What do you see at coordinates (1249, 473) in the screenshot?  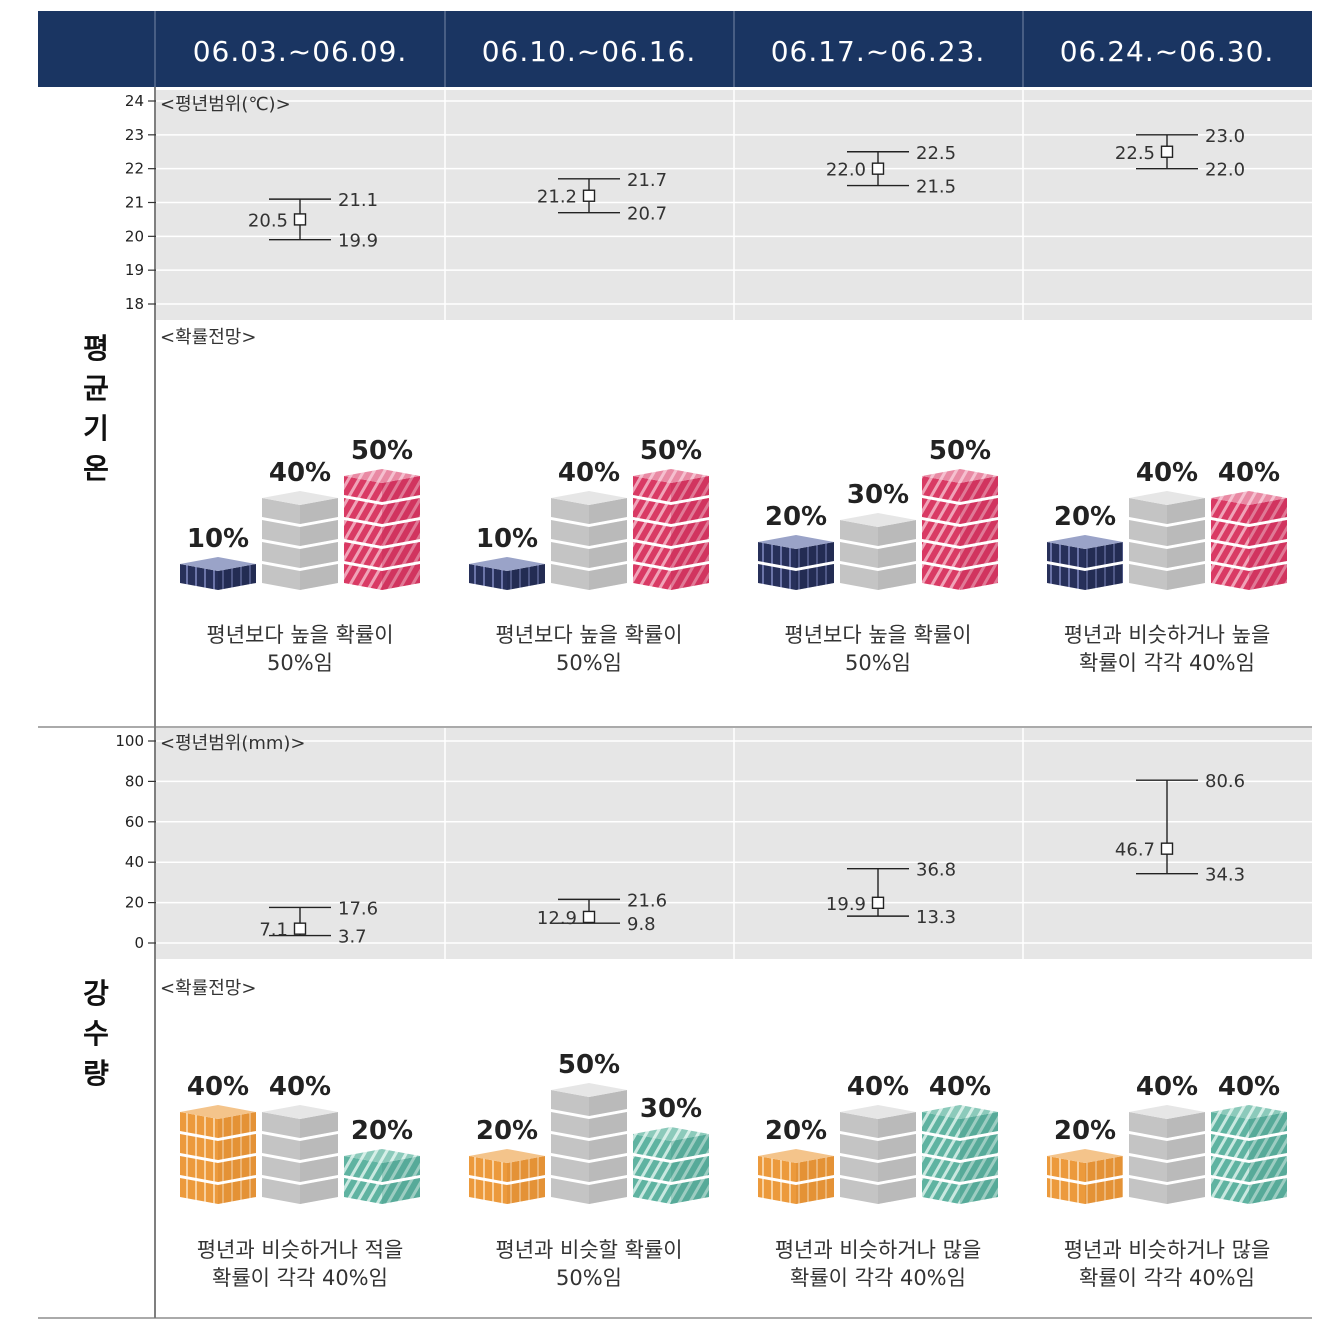 I see `temp-probability-label: 40%` at bounding box center [1249, 473].